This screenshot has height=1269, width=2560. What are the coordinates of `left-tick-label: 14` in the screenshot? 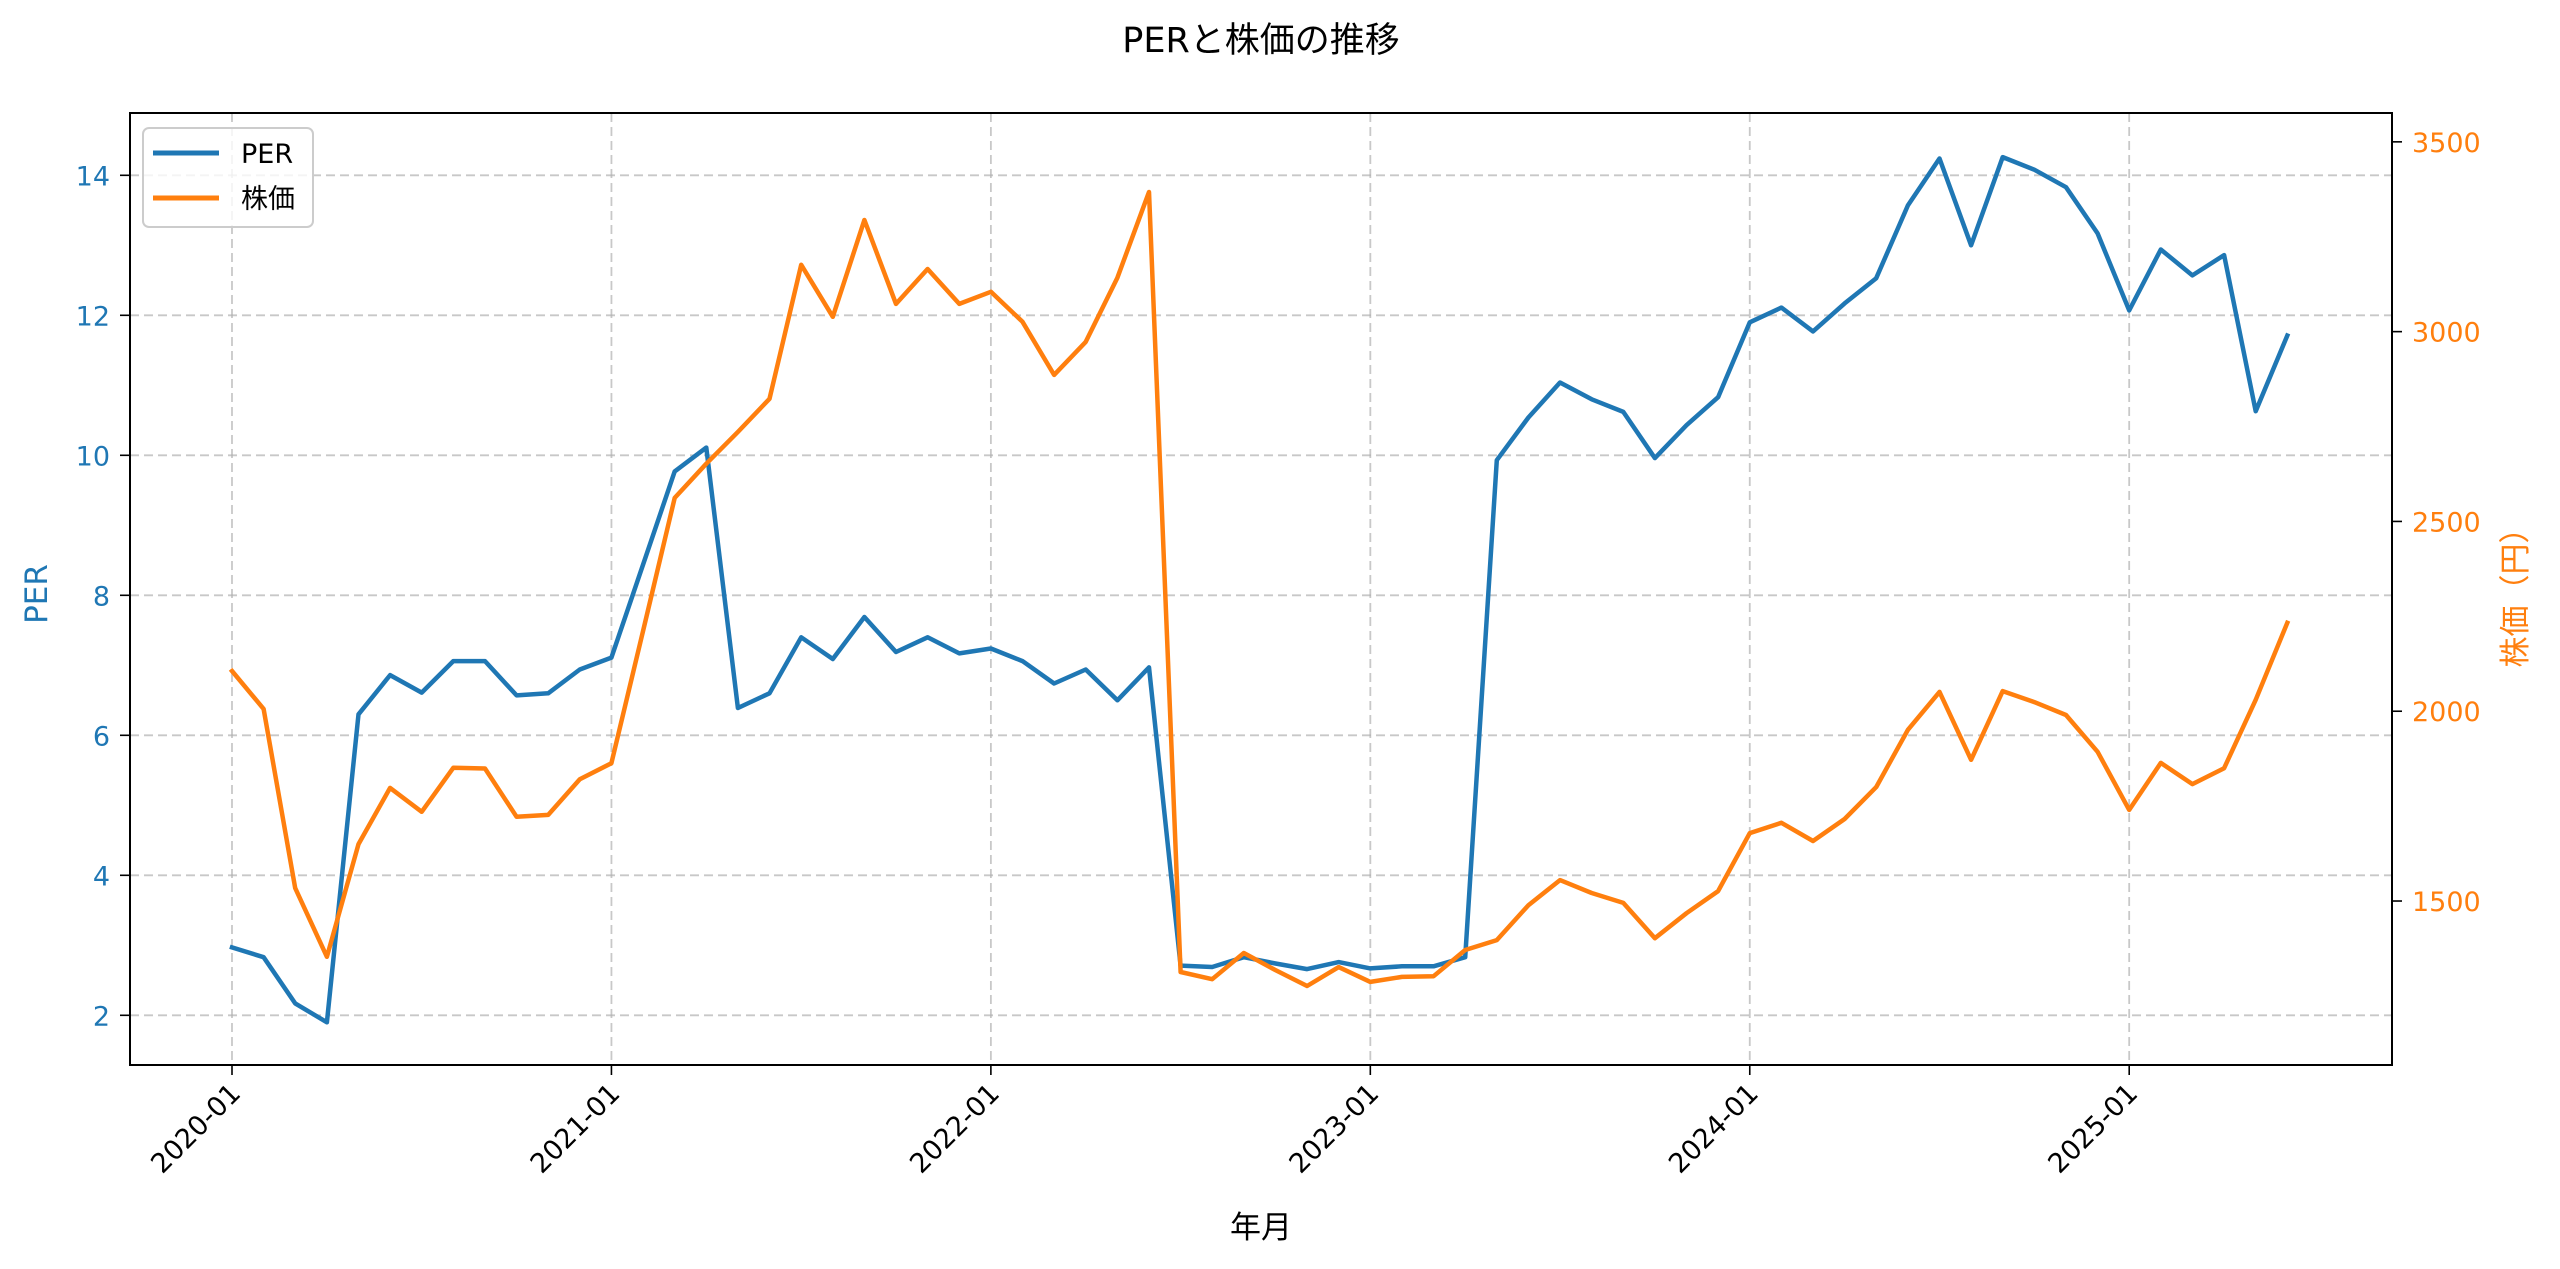 It's located at (93, 176).